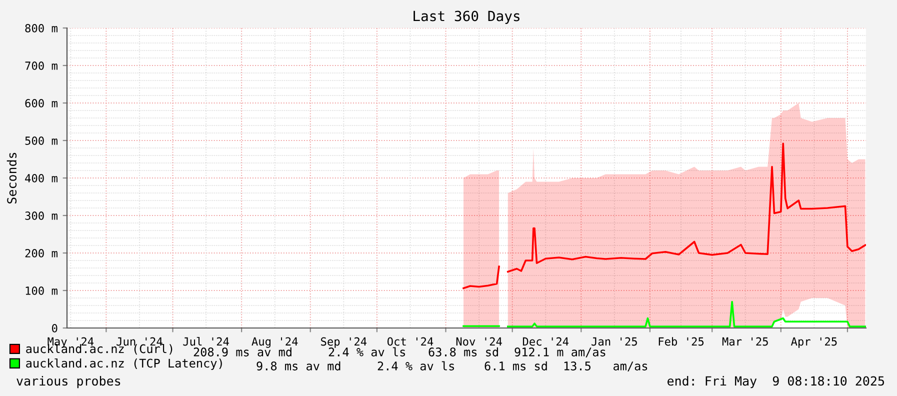  What do you see at coordinates (745, 341) in the screenshot?
I see `x-tick-label: Mar '25` at bounding box center [745, 341].